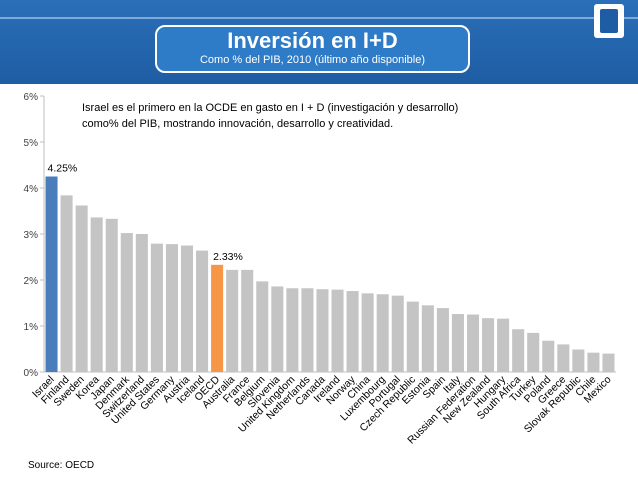 The width and height of the screenshot is (638, 484). What do you see at coordinates (111, 295) in the screenshot?
I see `bar-japan` at bounding box center [111, 295].